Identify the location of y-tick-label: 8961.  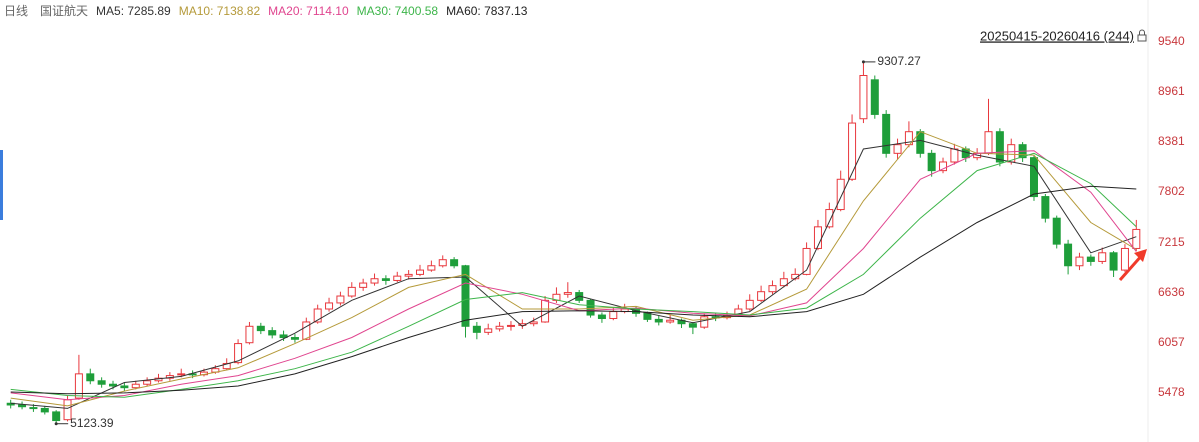
(1171, 91).